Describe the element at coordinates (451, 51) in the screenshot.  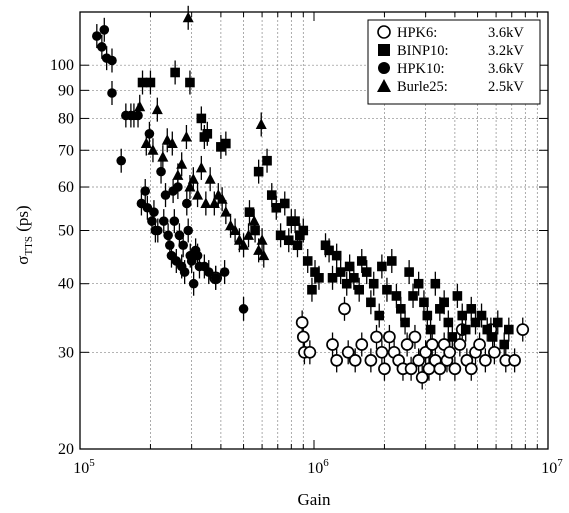
I see `legend-entry-binp10: BINP10: 3.2kV` at that location.